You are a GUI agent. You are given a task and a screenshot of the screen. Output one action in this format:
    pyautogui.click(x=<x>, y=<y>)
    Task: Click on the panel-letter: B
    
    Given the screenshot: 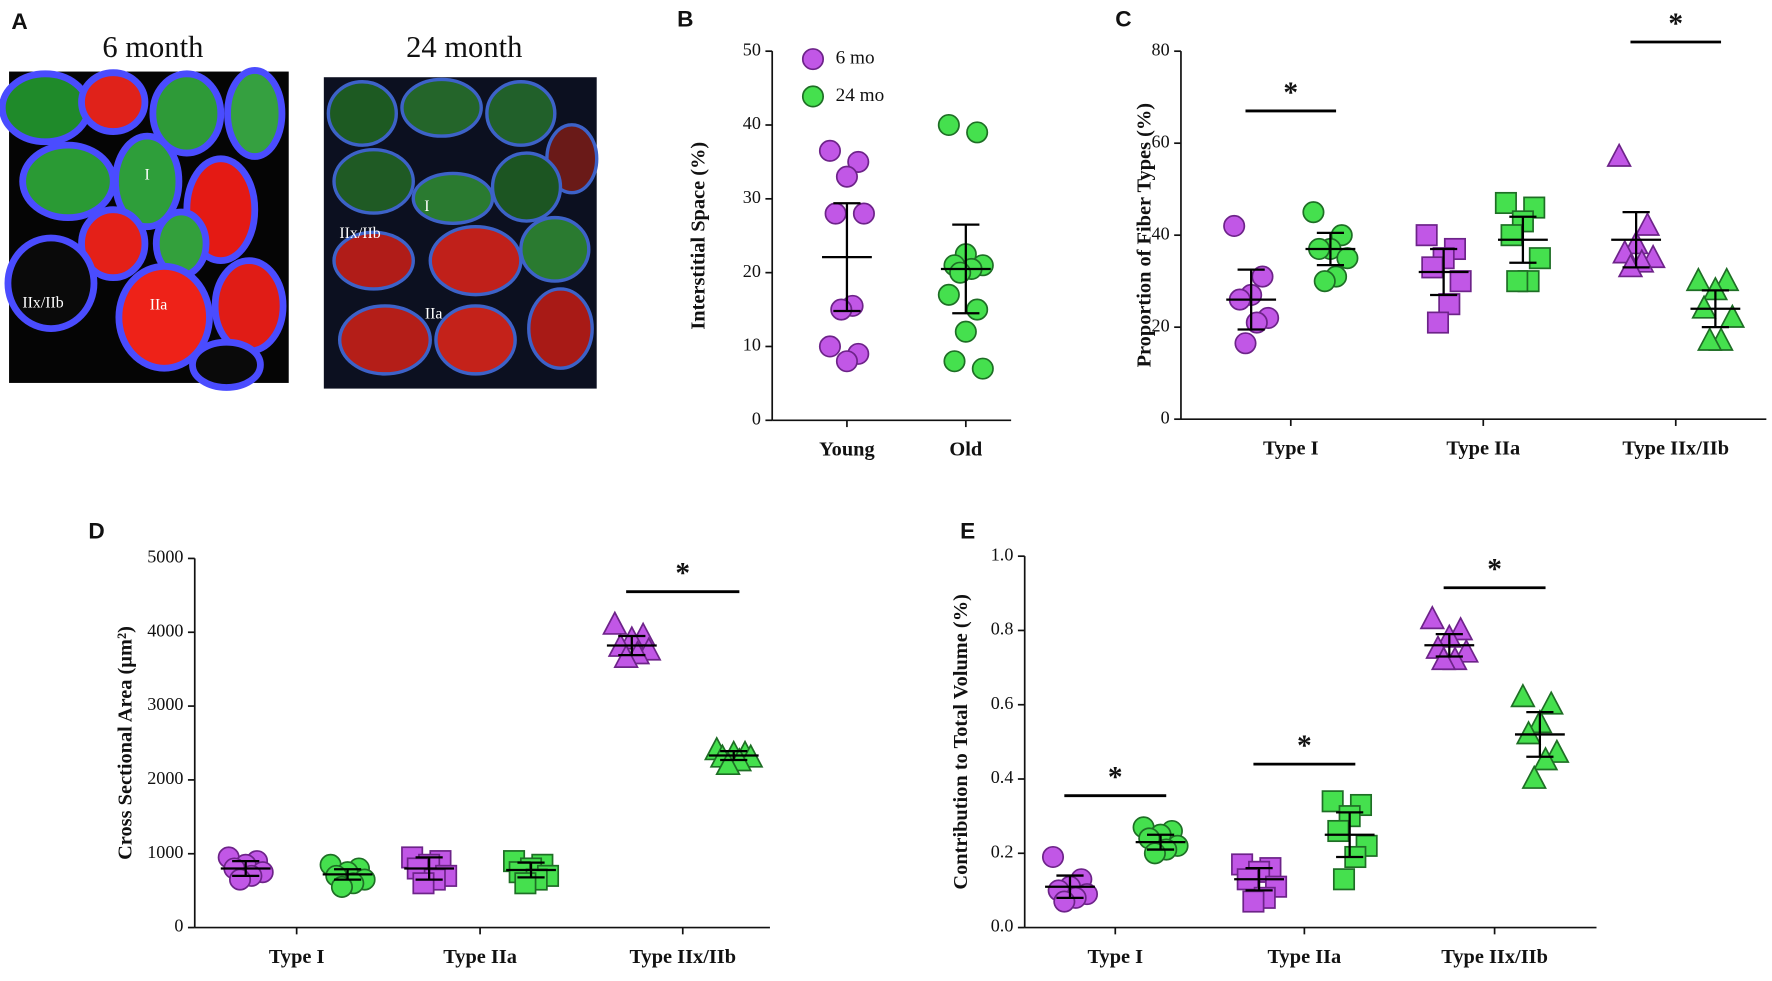 What is the action you would take?
    pyautogui.click(x=685, y=19)
    